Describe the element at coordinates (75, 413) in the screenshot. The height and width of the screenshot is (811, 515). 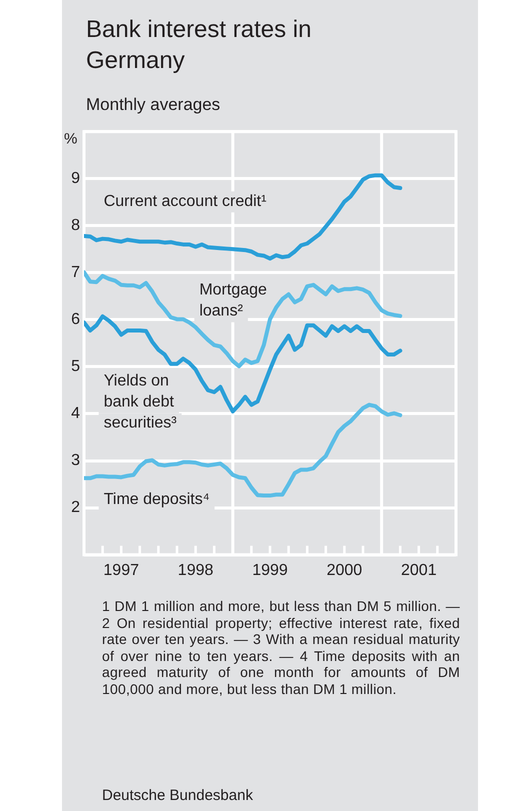
I see `y-tick-label: 4` at that location.